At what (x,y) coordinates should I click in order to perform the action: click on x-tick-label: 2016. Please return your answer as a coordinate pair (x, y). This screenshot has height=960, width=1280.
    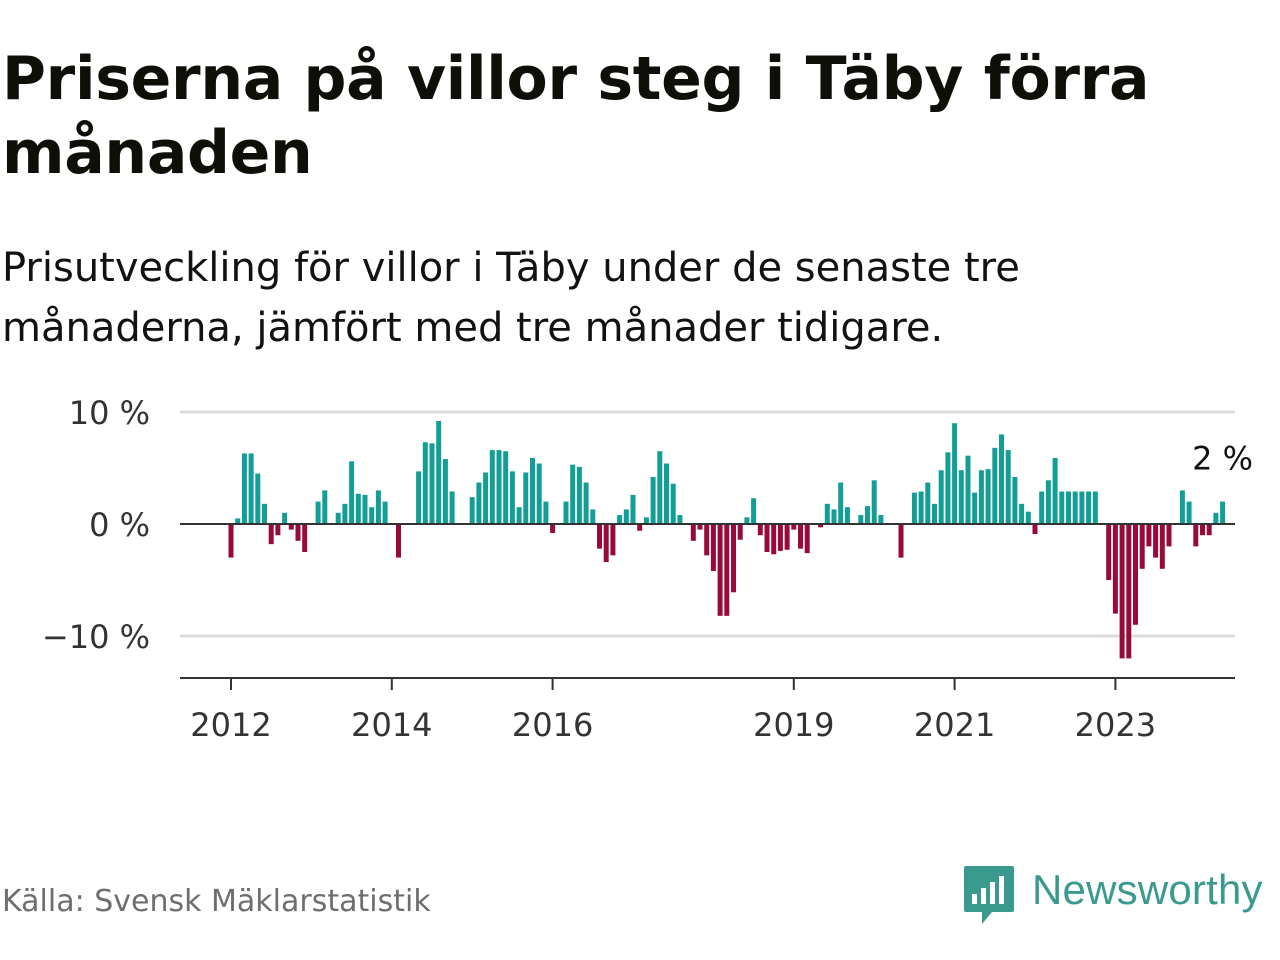
    Looking at the image, I should click on (552, 725).